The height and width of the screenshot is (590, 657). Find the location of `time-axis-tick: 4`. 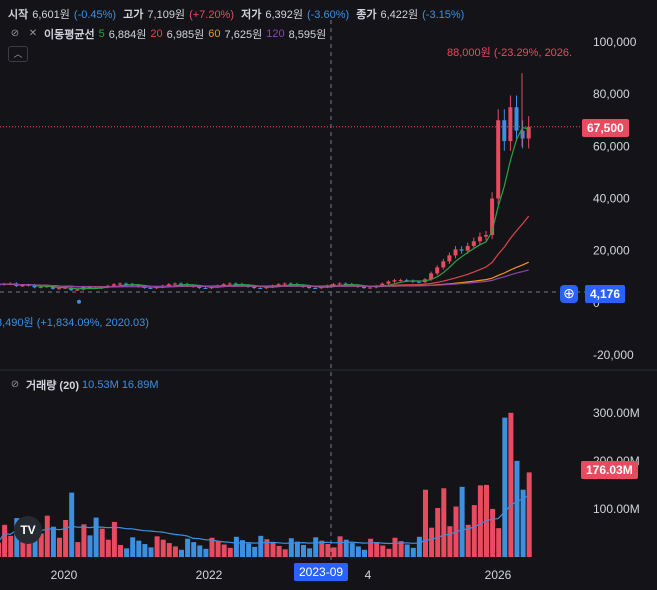

time-axis-tick: 4 is located at coordinates (368, 575).